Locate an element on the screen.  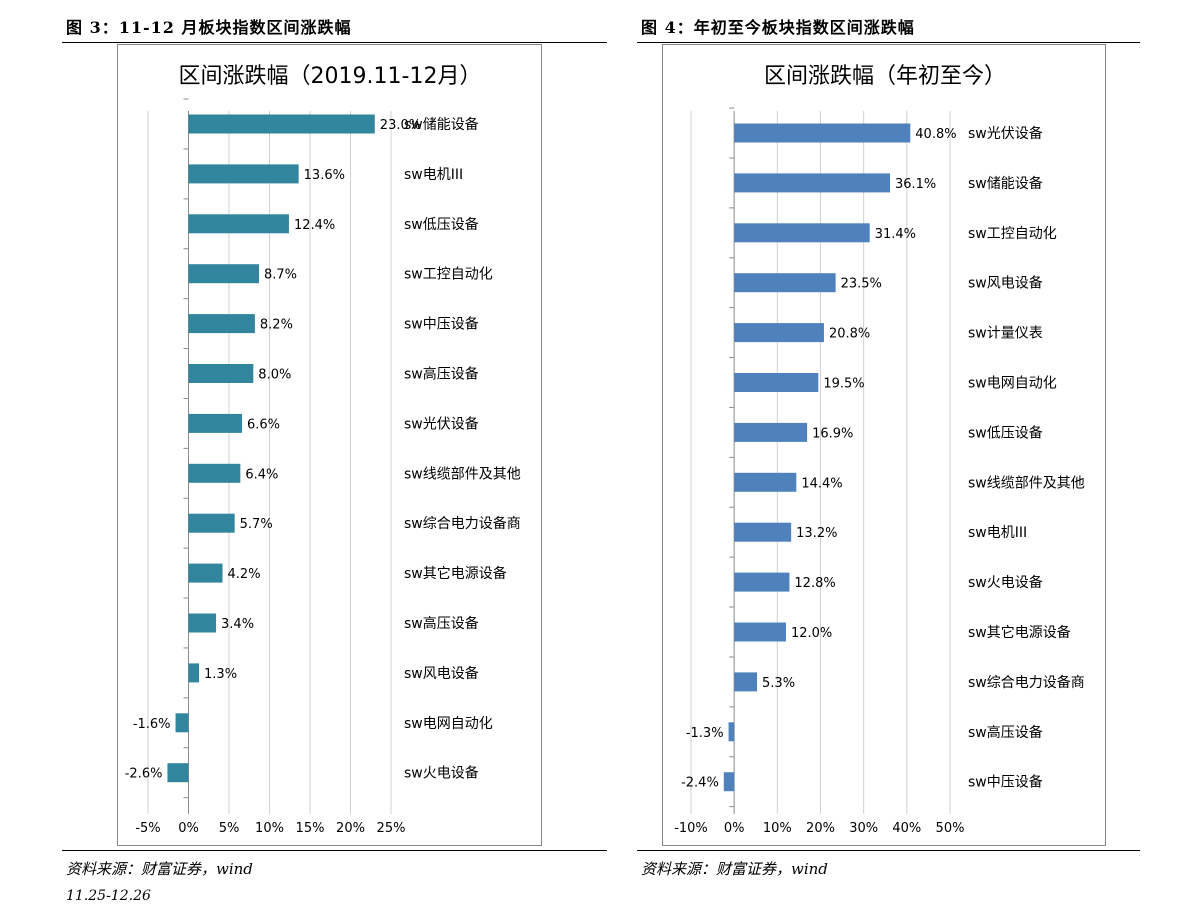
category-label: sw火电设备 is located at coordinates (1005, 582).